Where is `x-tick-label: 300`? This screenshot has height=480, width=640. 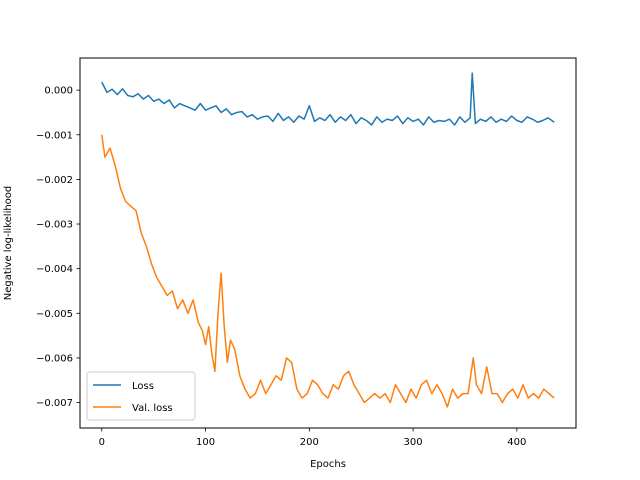 x-tick-label: 300 is located at coordinates (413, 442).